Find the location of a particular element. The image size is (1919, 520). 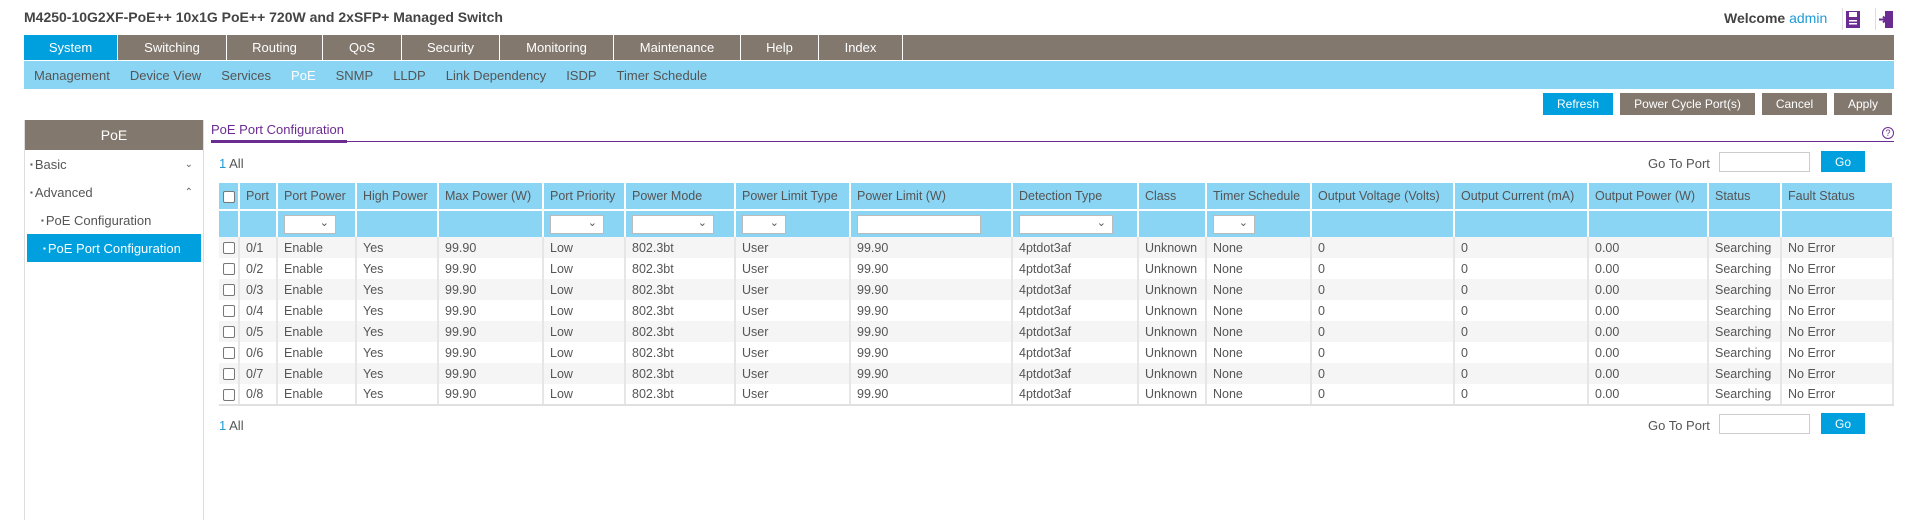

apply-button: Apply is located at coordinates (1863, 104).